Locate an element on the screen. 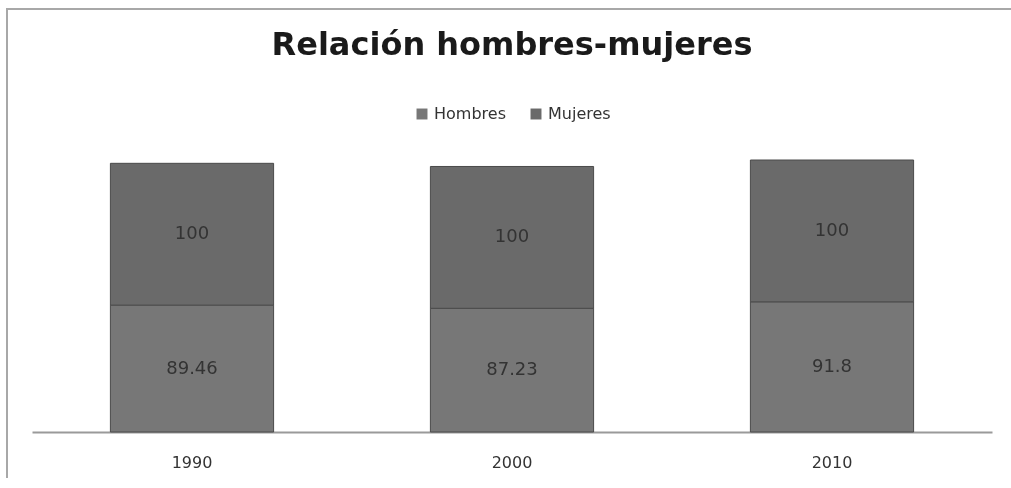 This screenshot has width=1011, height=488. data-label: 87.23 is located at coordinates (512, 369).